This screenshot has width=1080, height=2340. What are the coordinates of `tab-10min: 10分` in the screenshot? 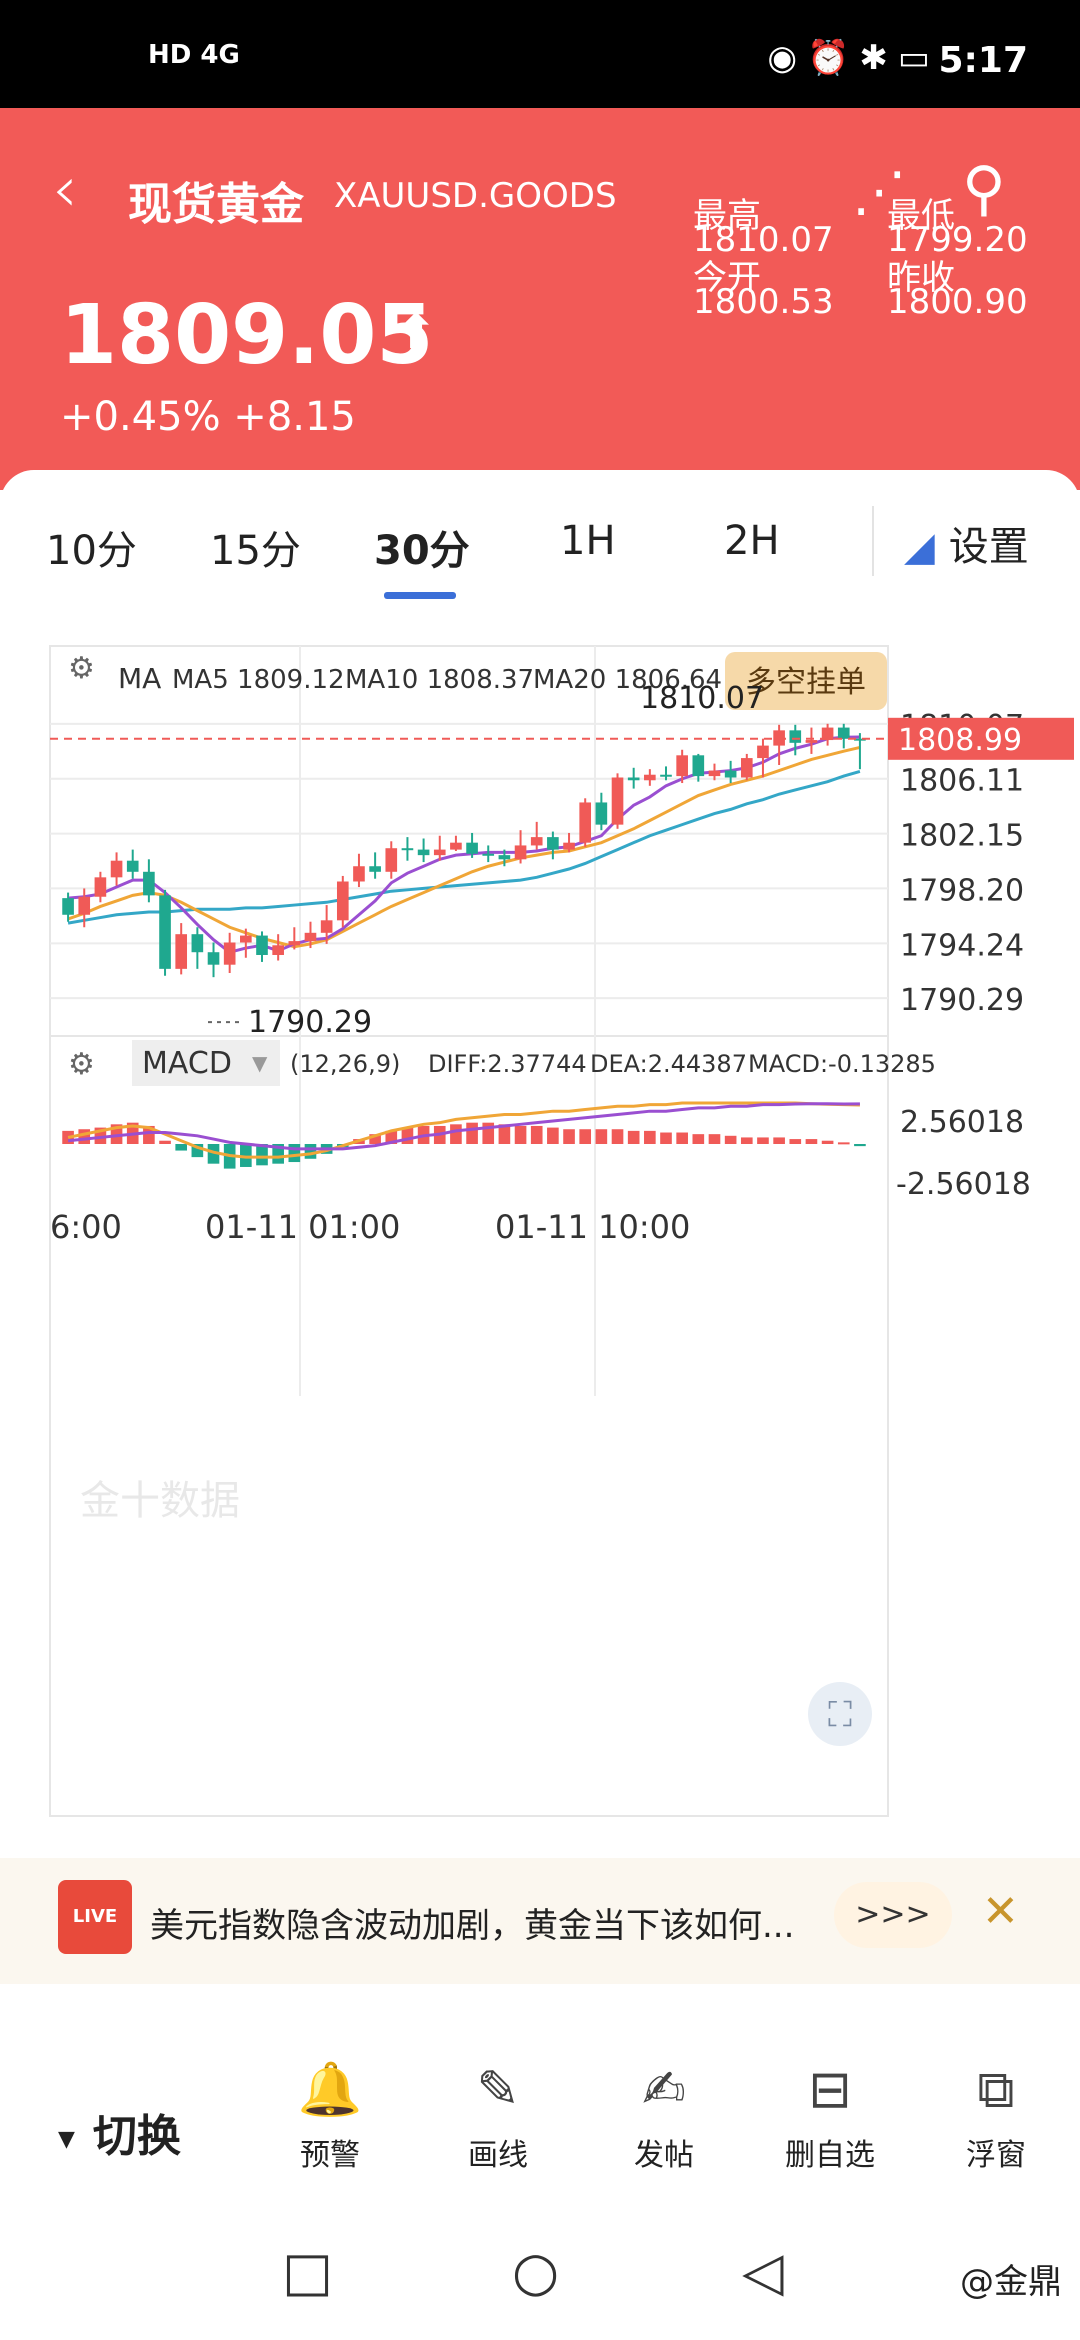 It's located at (91, 551).